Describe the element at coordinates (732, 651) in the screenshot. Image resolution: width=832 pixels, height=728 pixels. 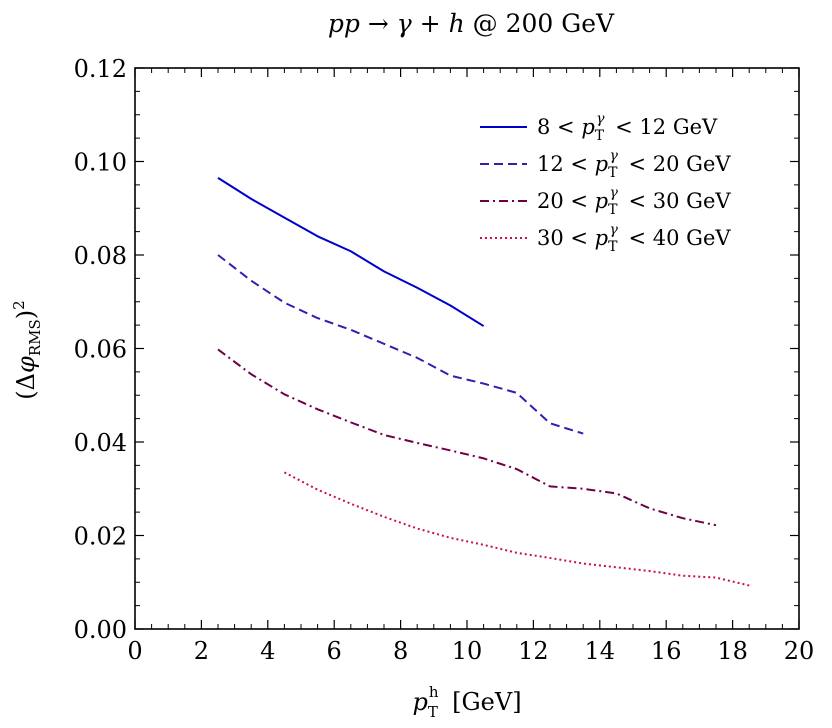
I see `x-tick-label: 18` at that location.